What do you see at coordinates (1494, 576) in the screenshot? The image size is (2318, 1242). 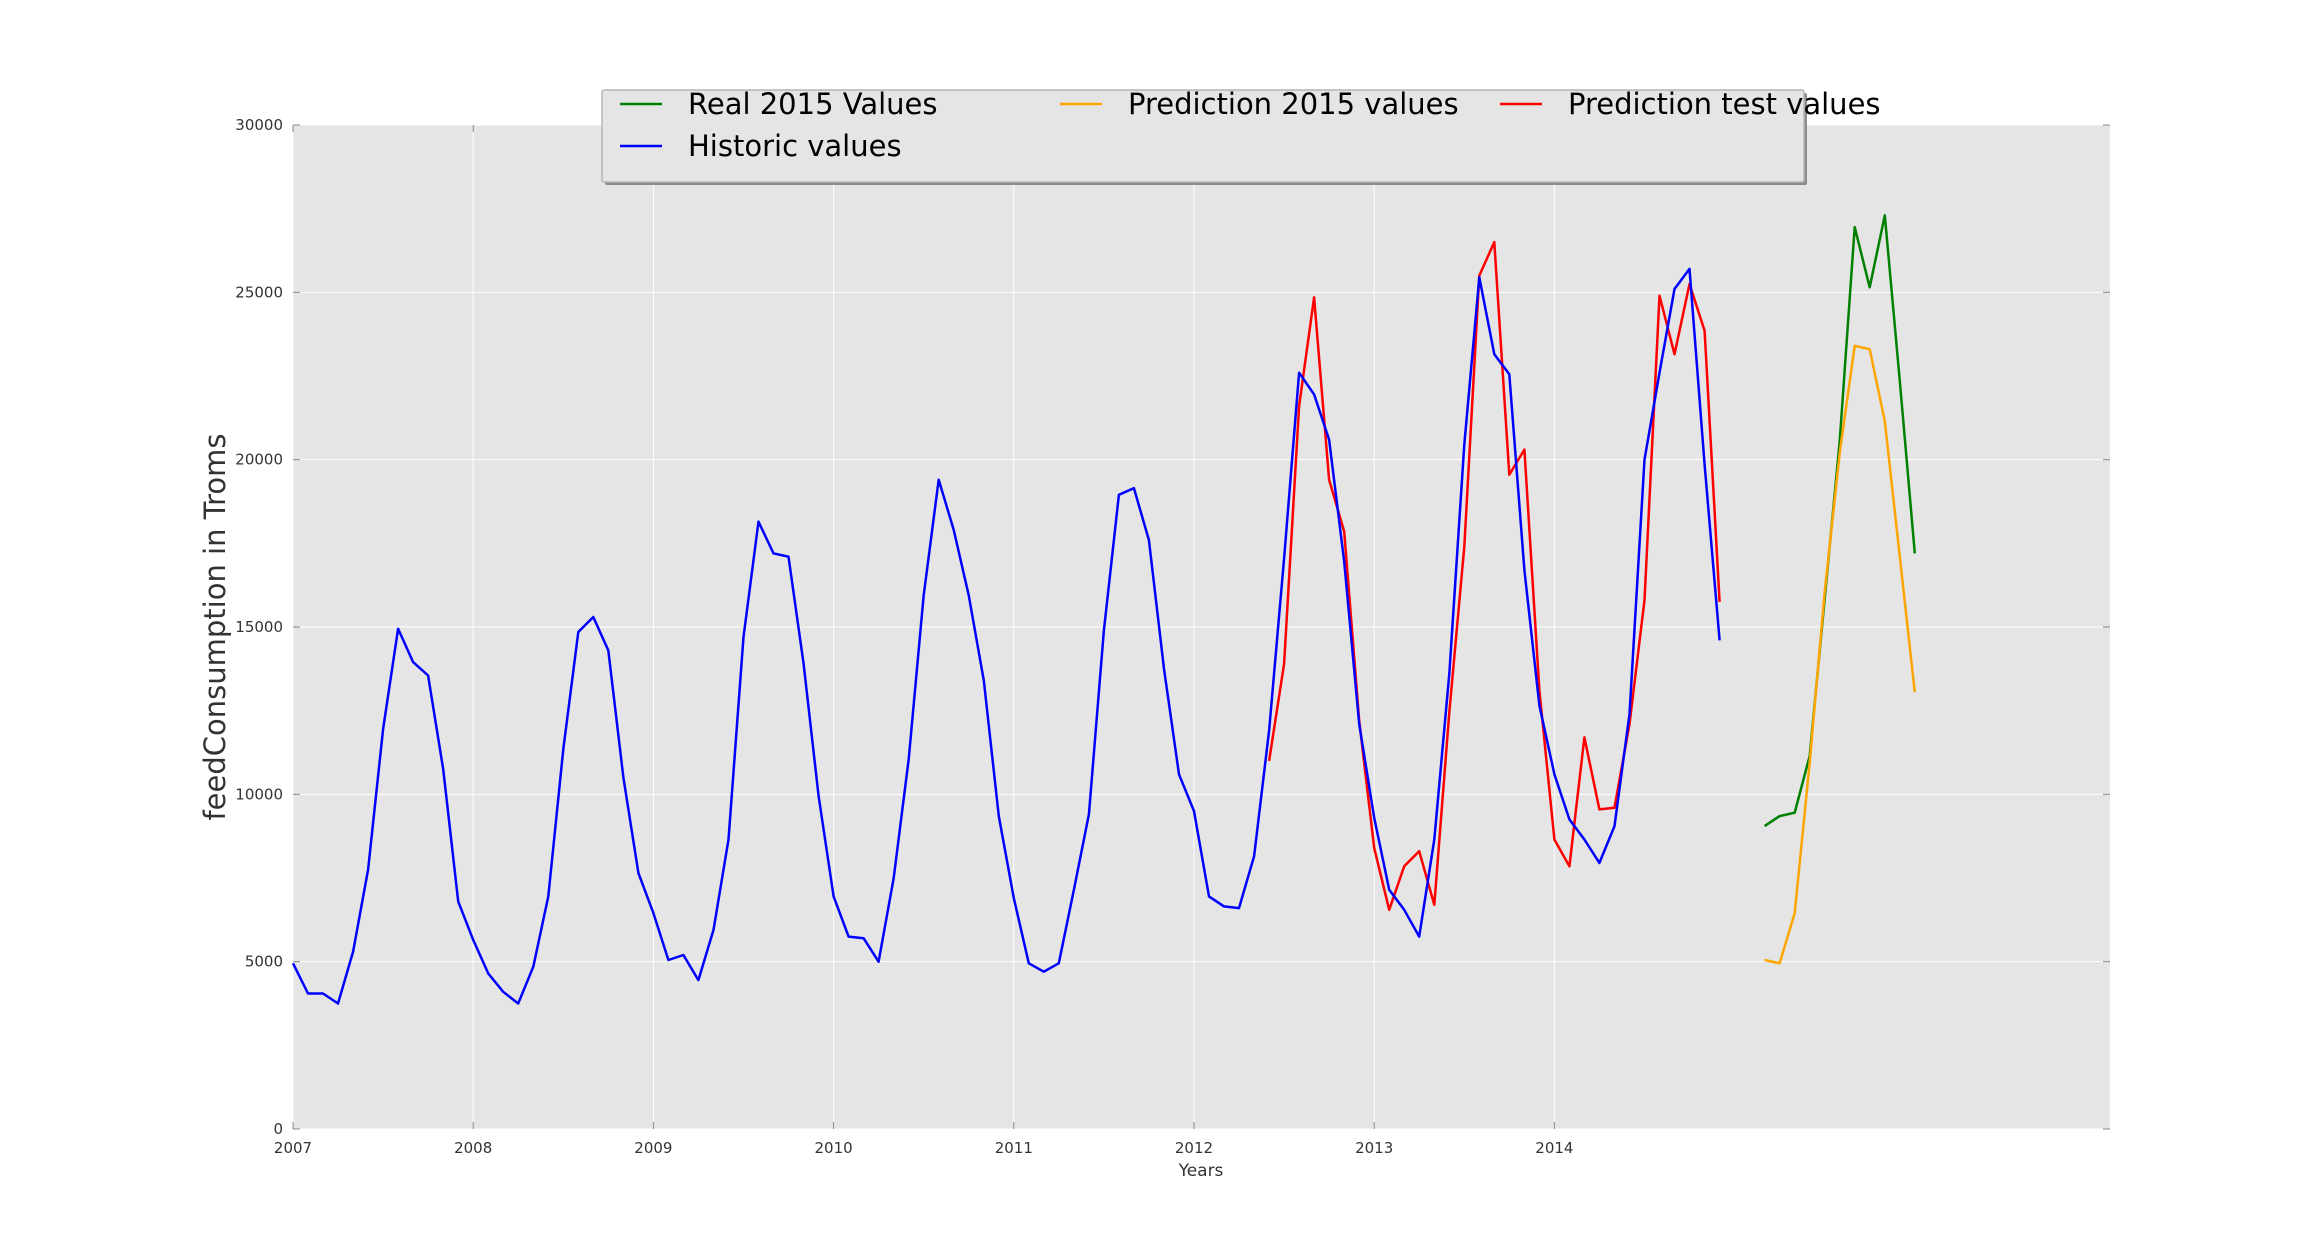 I see `series-line-prediction-test-values` at bounding box center [1494, 576].